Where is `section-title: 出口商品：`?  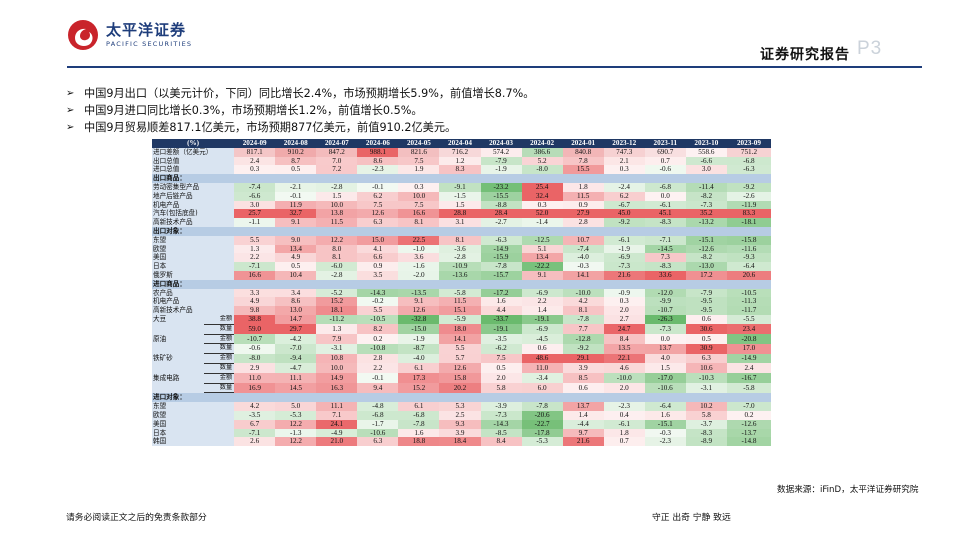 section-title: 出口商品： is located at coordinates (461, 178).